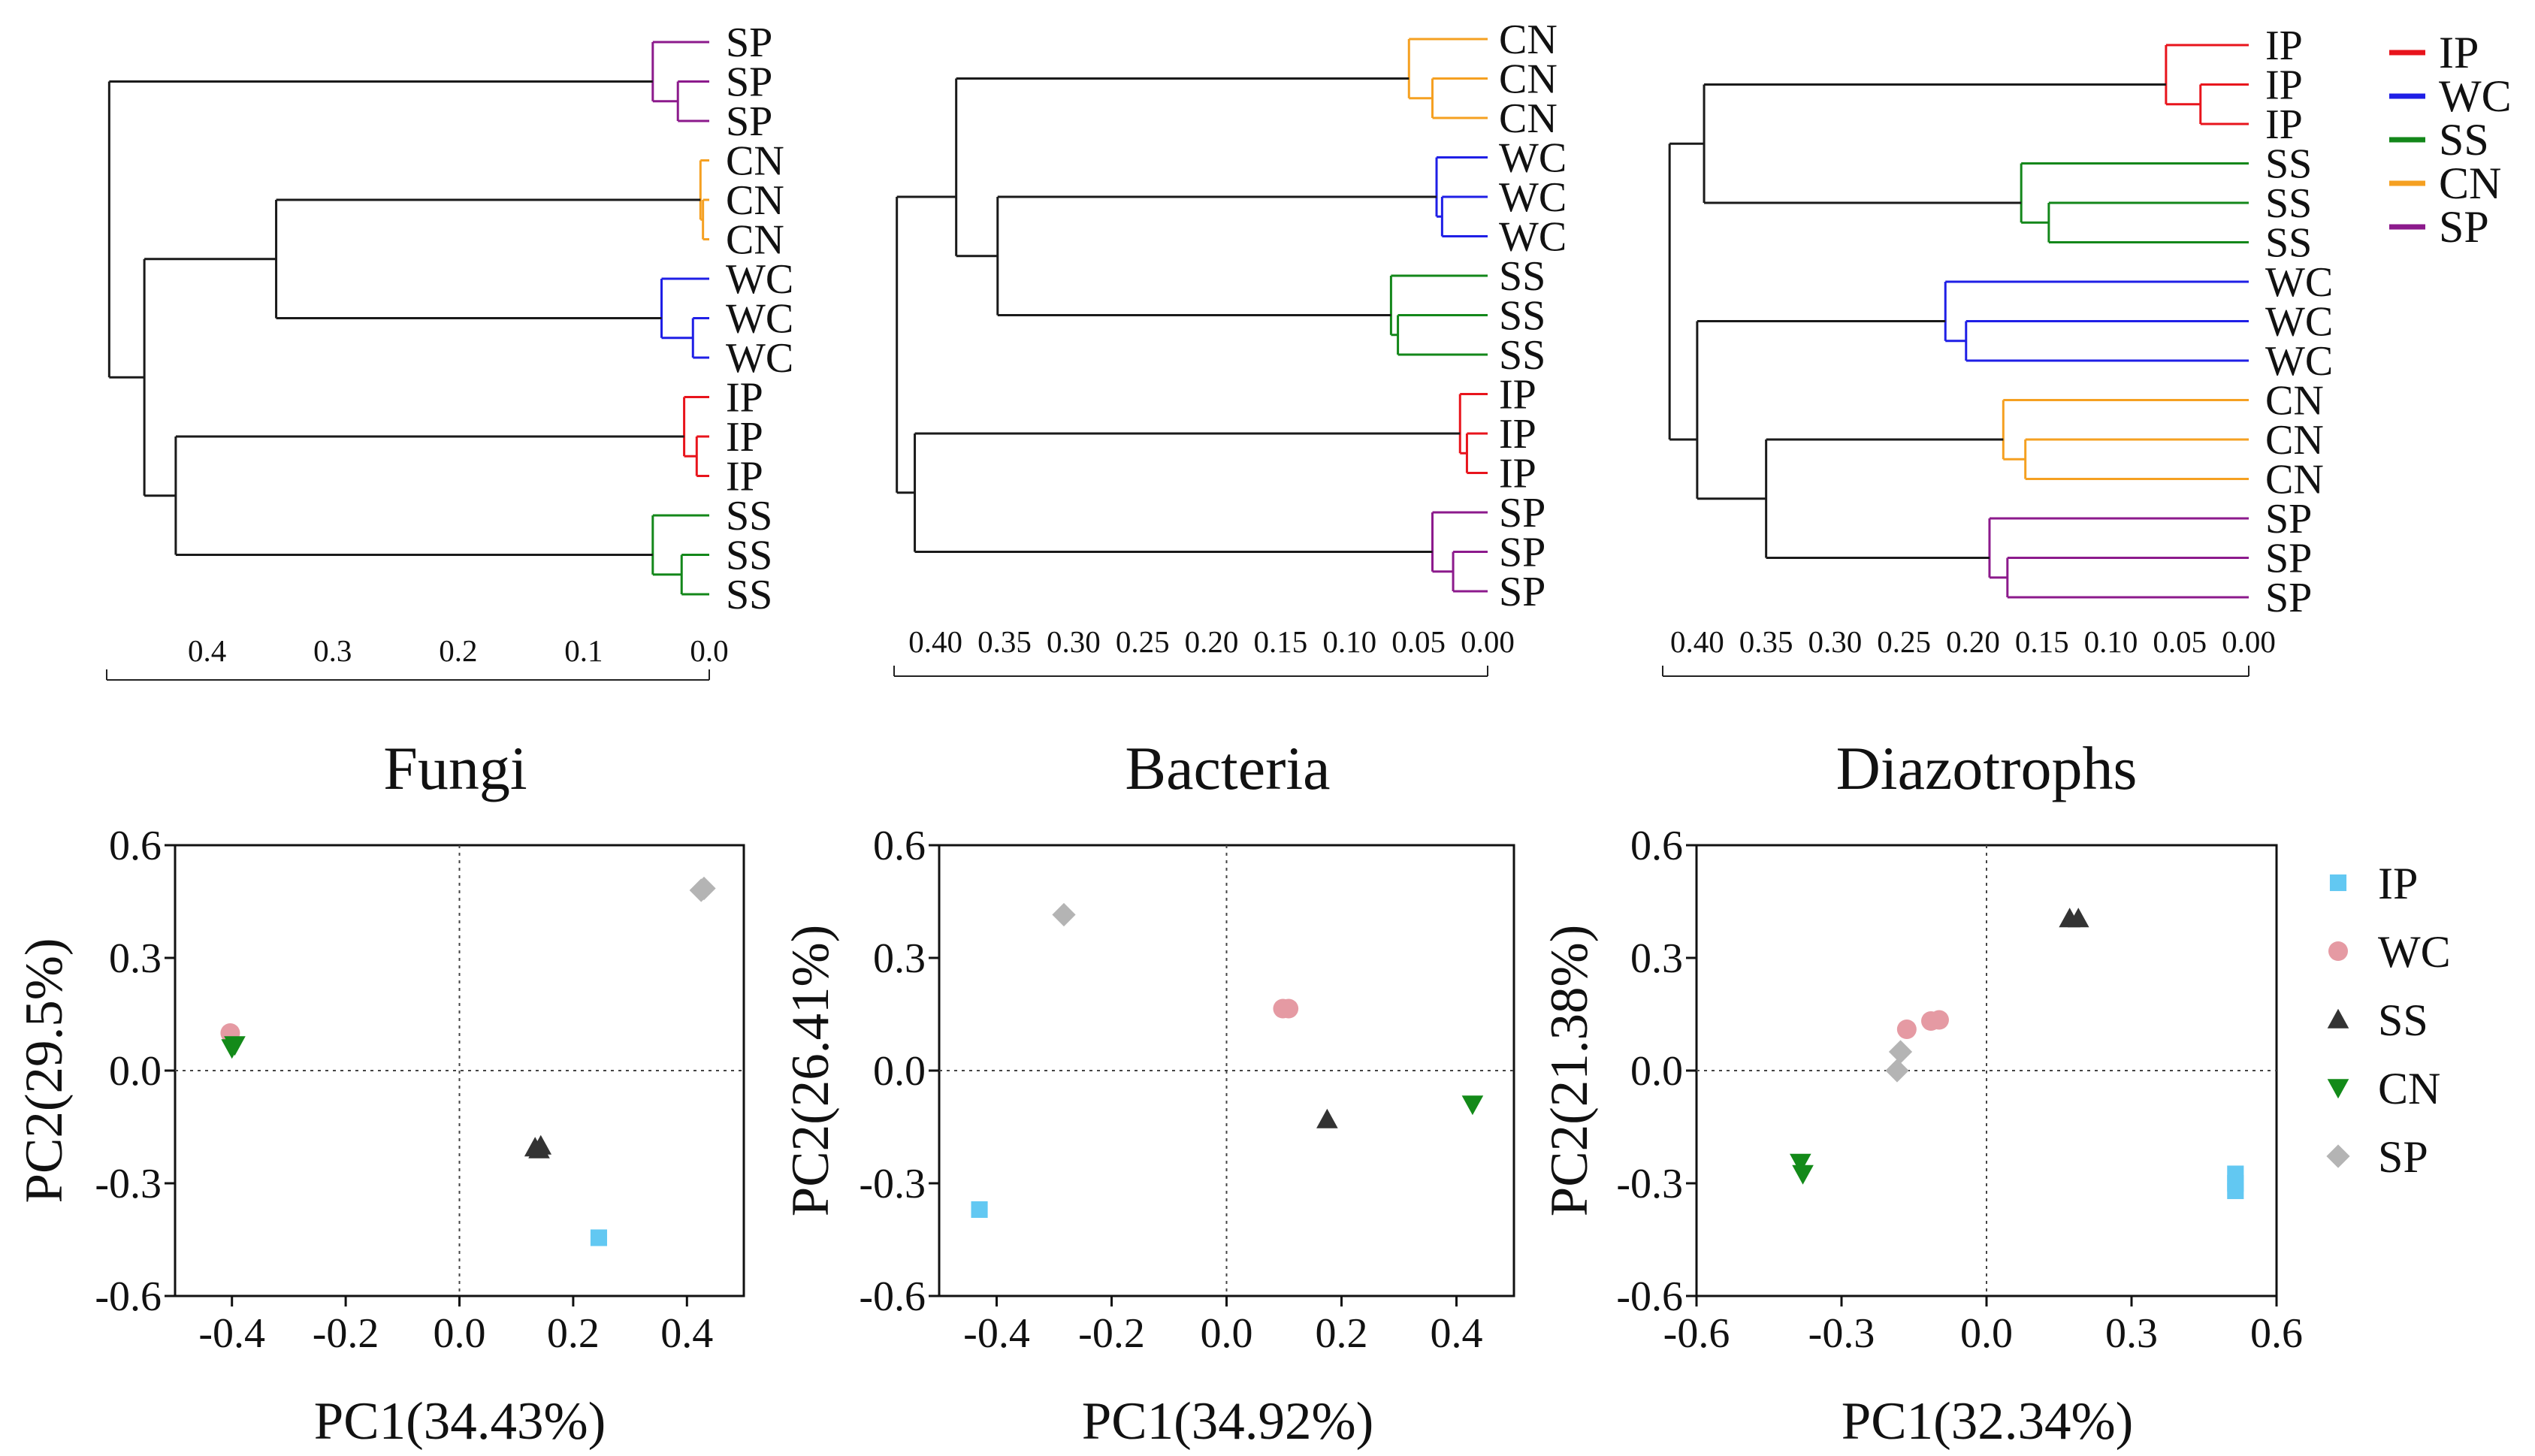  I want to click on fungi-y-axis-label: PC2(29.5%), so click(44, 1070).